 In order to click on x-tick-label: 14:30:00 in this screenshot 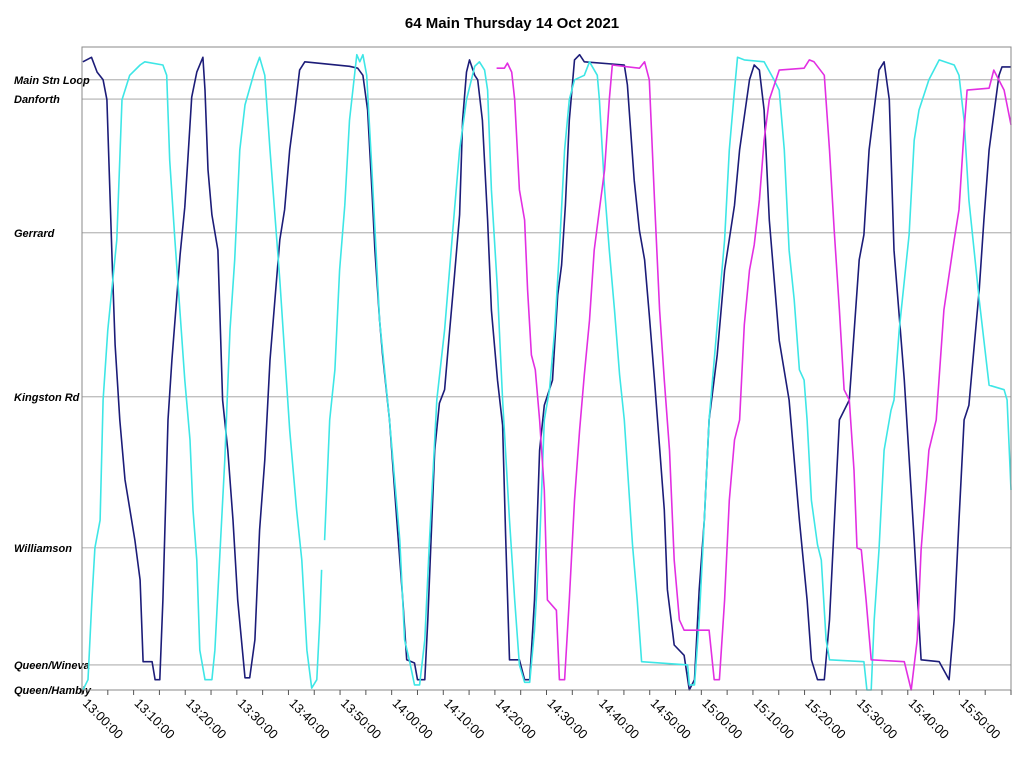, I will do `click(567, 719)`.